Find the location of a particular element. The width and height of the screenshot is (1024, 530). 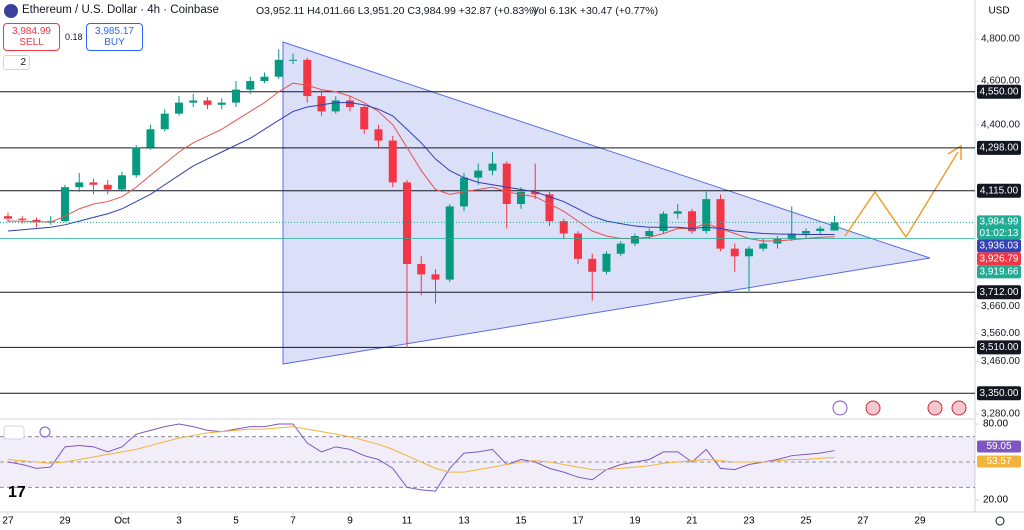

y-tick-label: 3,660.00 is located at coordinates (1000, 306).